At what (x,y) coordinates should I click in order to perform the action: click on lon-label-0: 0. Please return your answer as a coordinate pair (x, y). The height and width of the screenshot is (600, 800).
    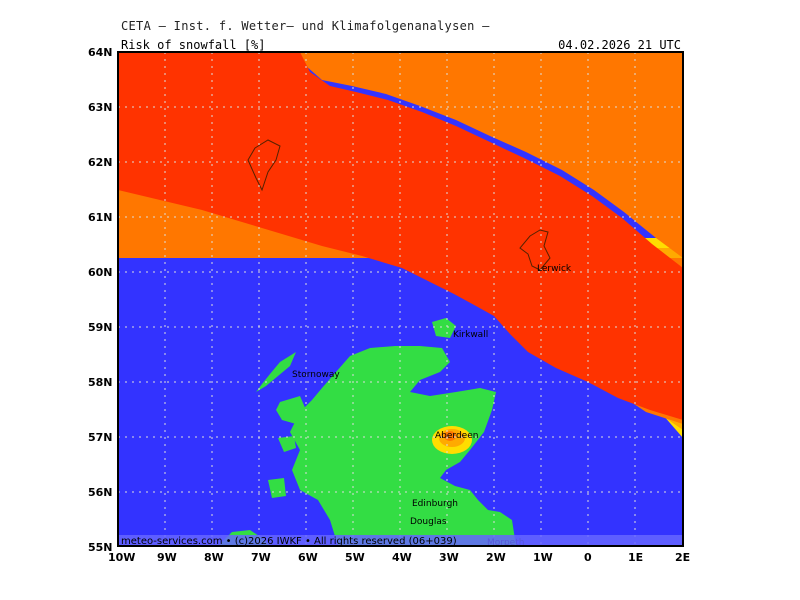
    Looking at the image, I should click on (588, 557).